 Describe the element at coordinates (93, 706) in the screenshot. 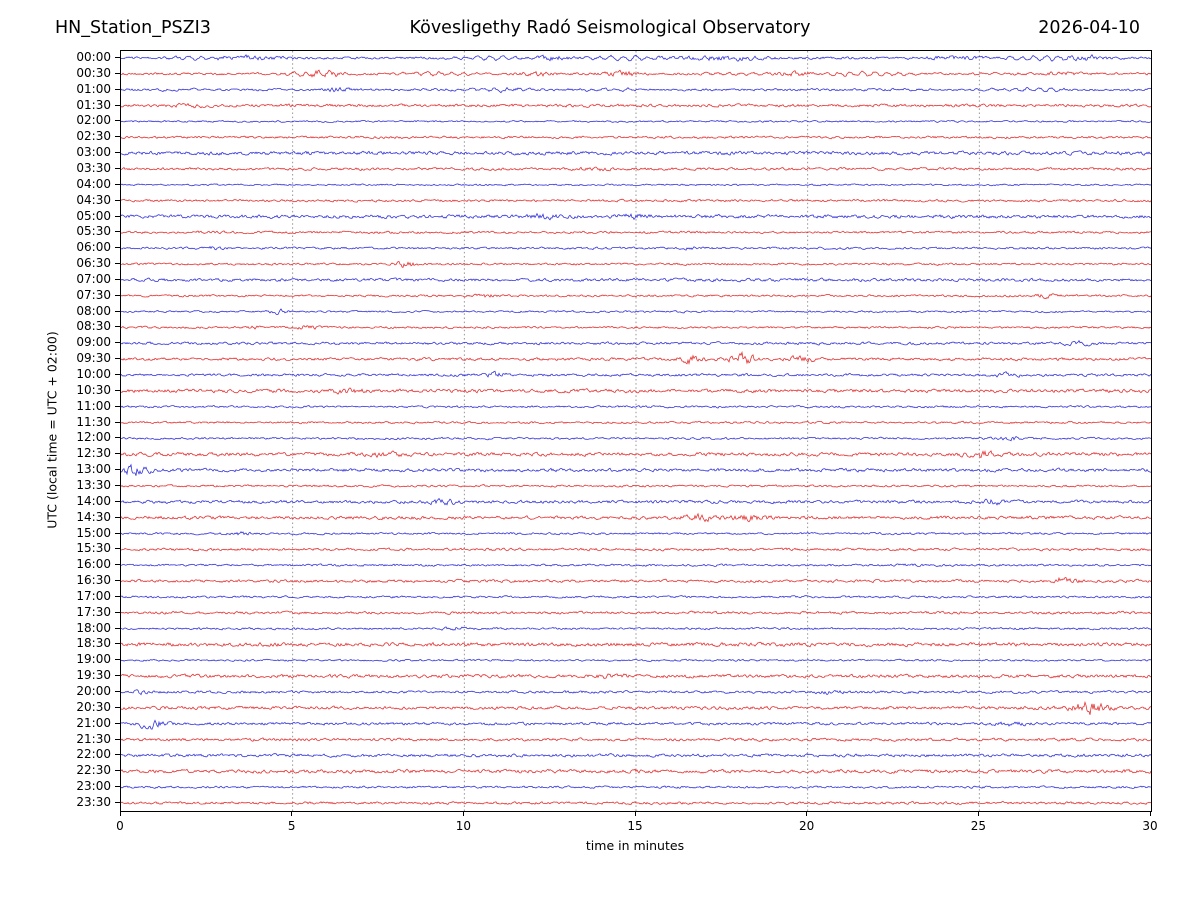

I see `y-tick-label-2030: 20:30` at that location.